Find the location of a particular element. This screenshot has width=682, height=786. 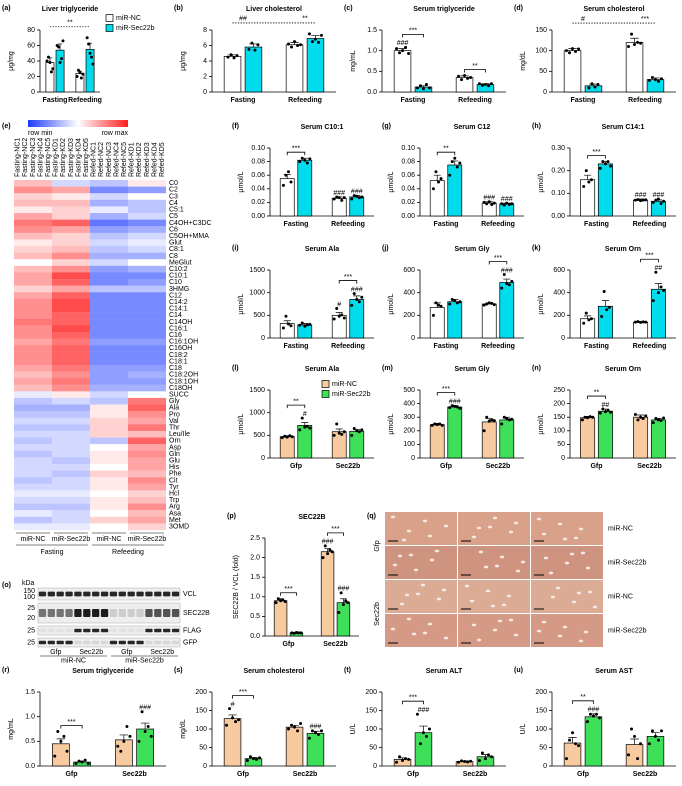

row-label: C18:2 is located at coordinates (178, 355).